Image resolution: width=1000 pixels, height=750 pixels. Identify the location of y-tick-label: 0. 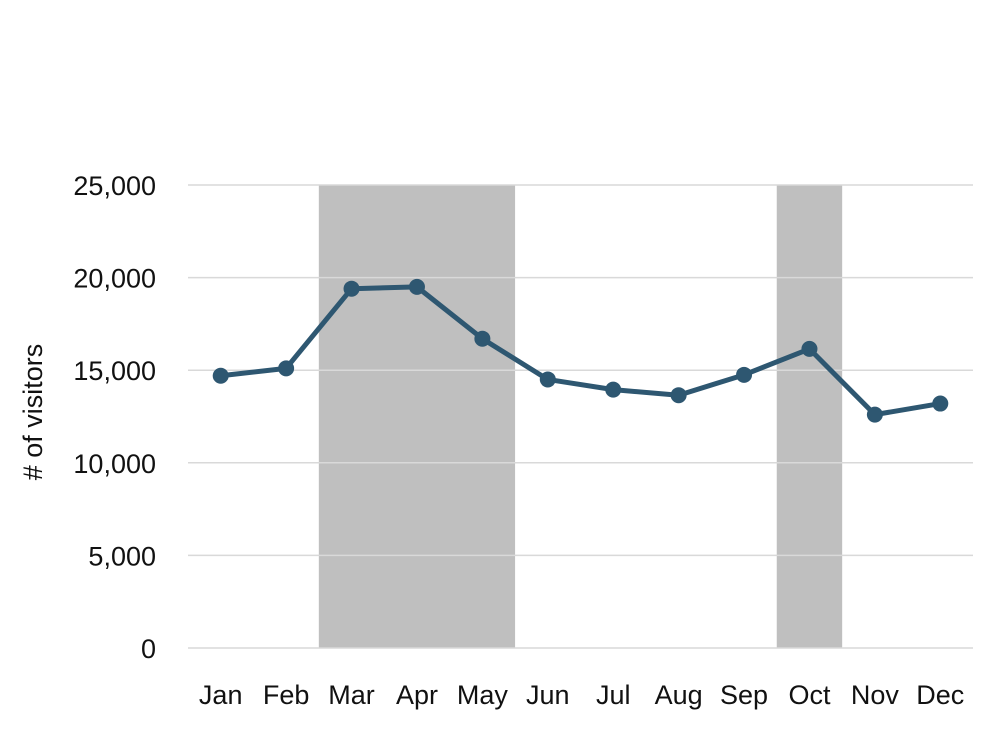
(148, 649).